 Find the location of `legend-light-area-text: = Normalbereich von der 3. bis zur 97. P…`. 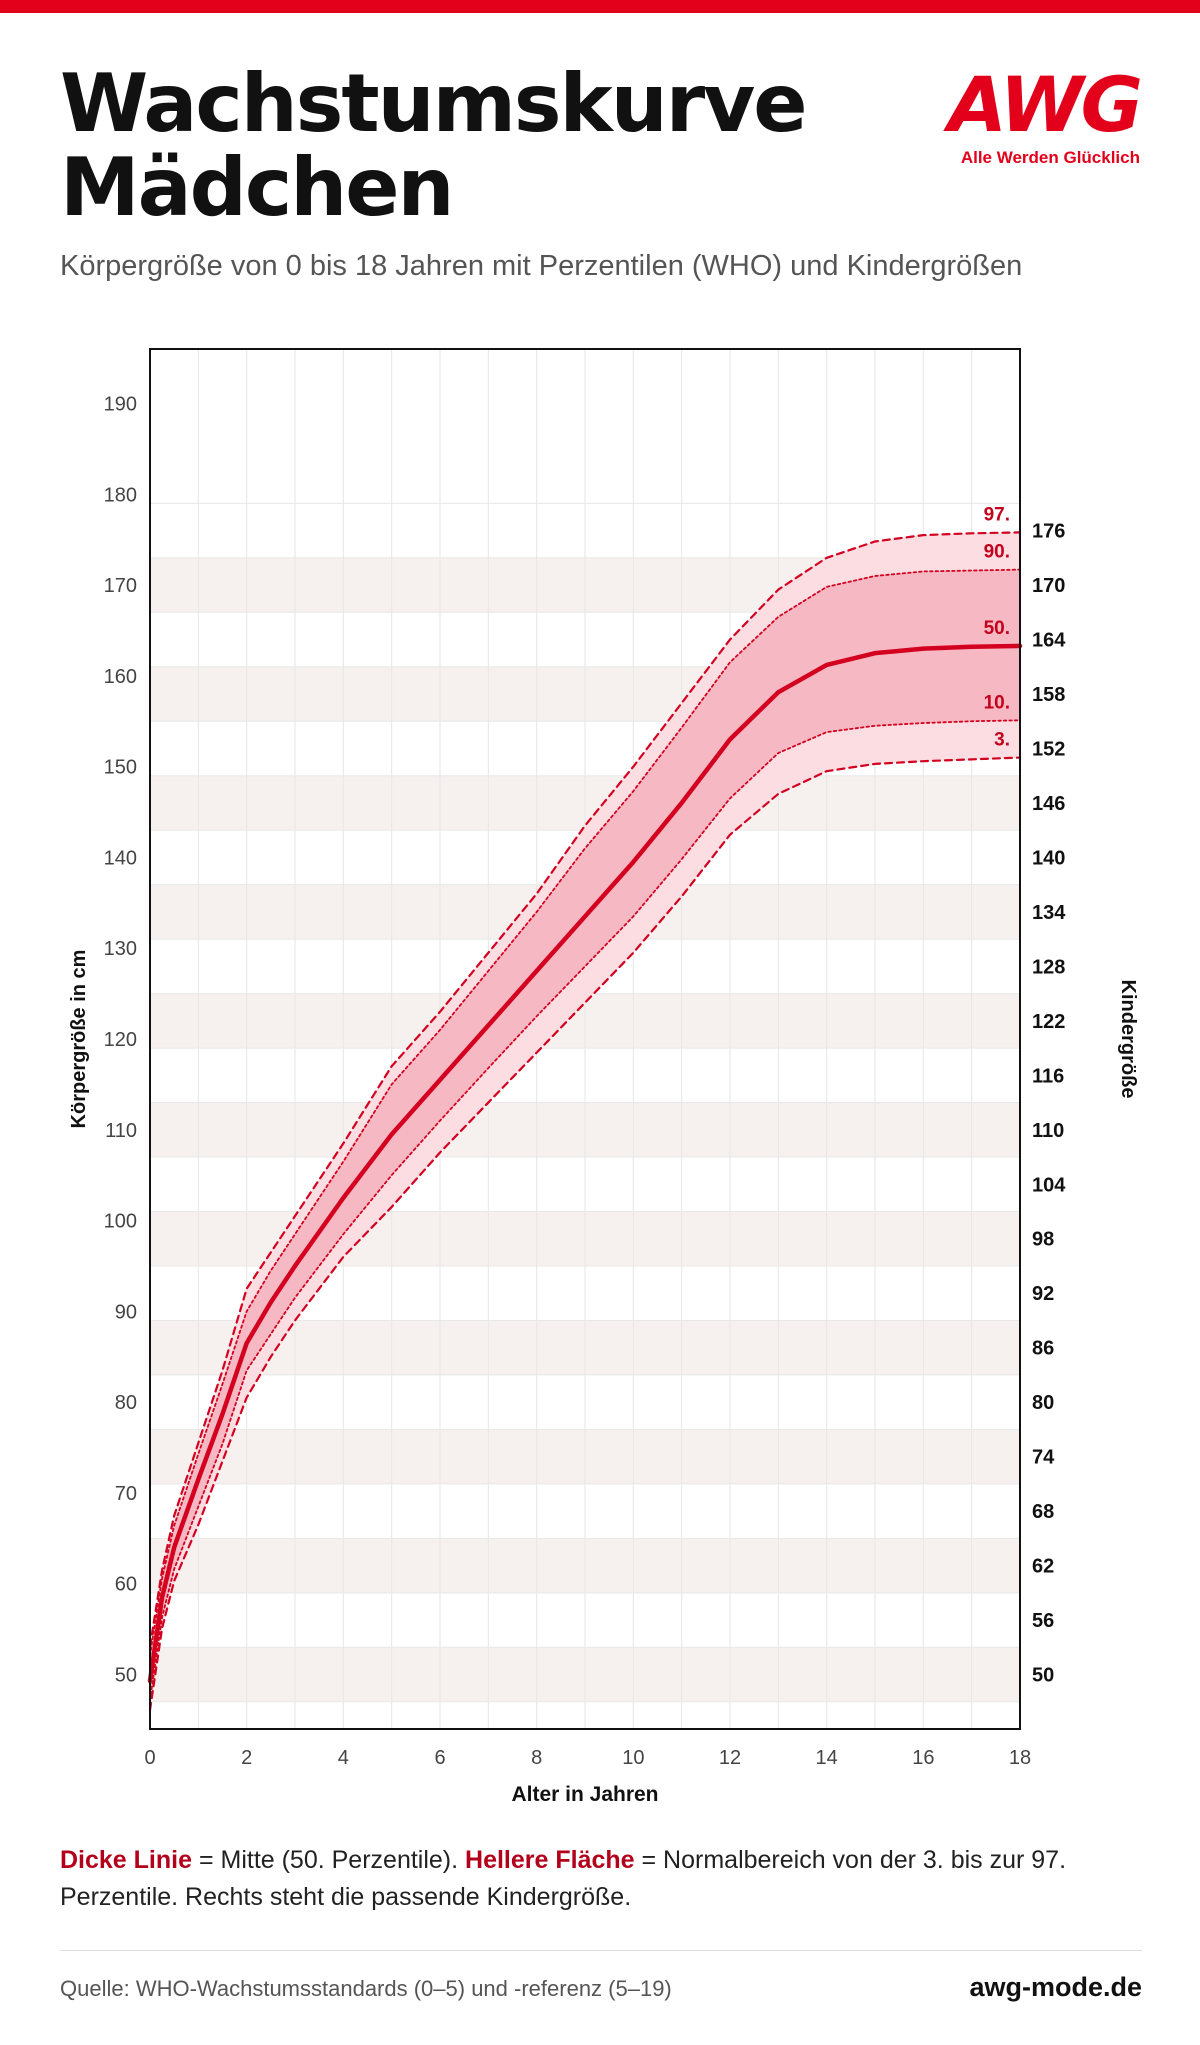

legend-light-area-text: = Normalbereich von der 3. bis zur 97. P… is located at coordinates (563, 1878).